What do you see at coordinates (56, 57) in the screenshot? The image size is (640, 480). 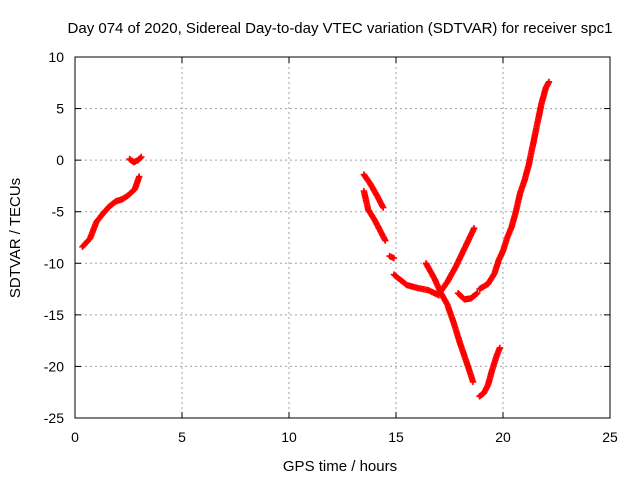 I see `y-tick-label: 10` at bounding box center [56, 57].